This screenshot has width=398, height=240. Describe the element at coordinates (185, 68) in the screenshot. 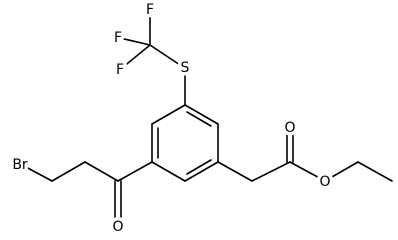

I see `atom-label: S` at that location.